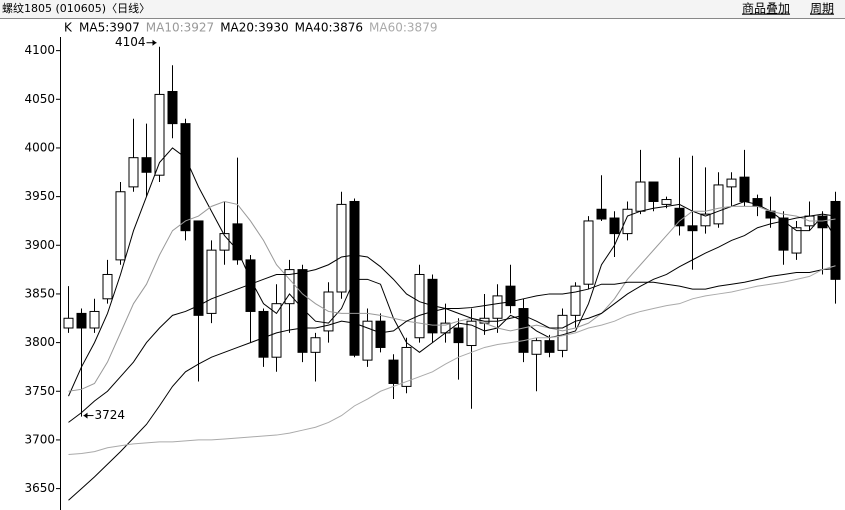  I want to click on y-tick-label: 3800, so click(39, 342).